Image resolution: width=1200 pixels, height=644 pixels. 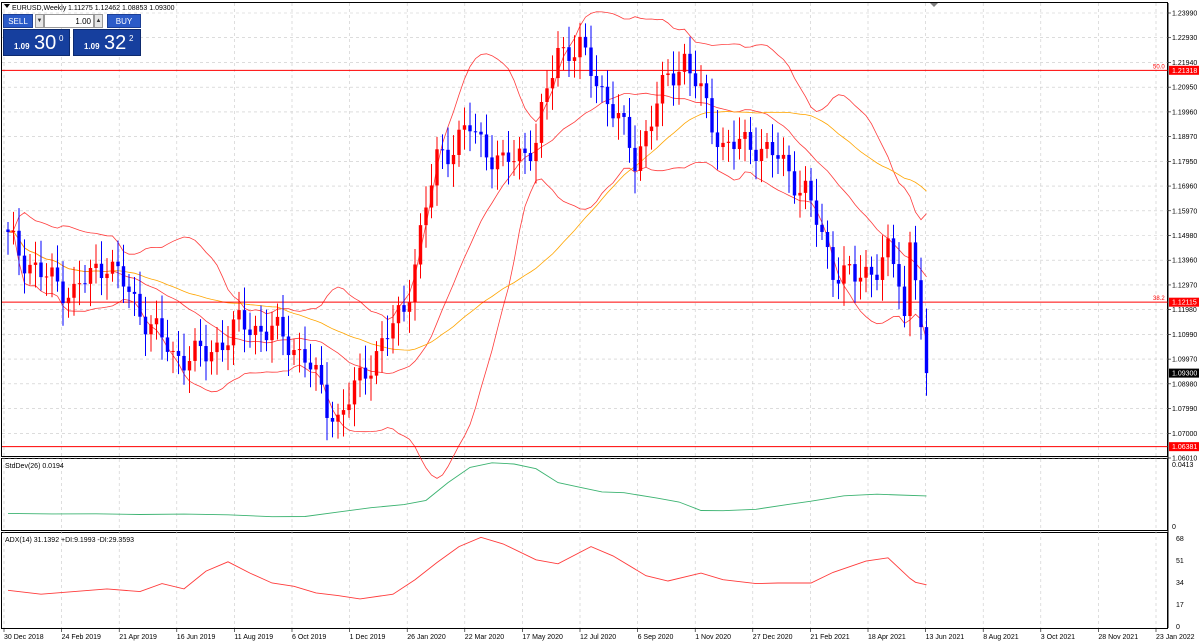 What do you see at coordinates (1178, 627) in the screenshot?
I see `adx-tick-label: 0` at bounding box center [1178, 627].